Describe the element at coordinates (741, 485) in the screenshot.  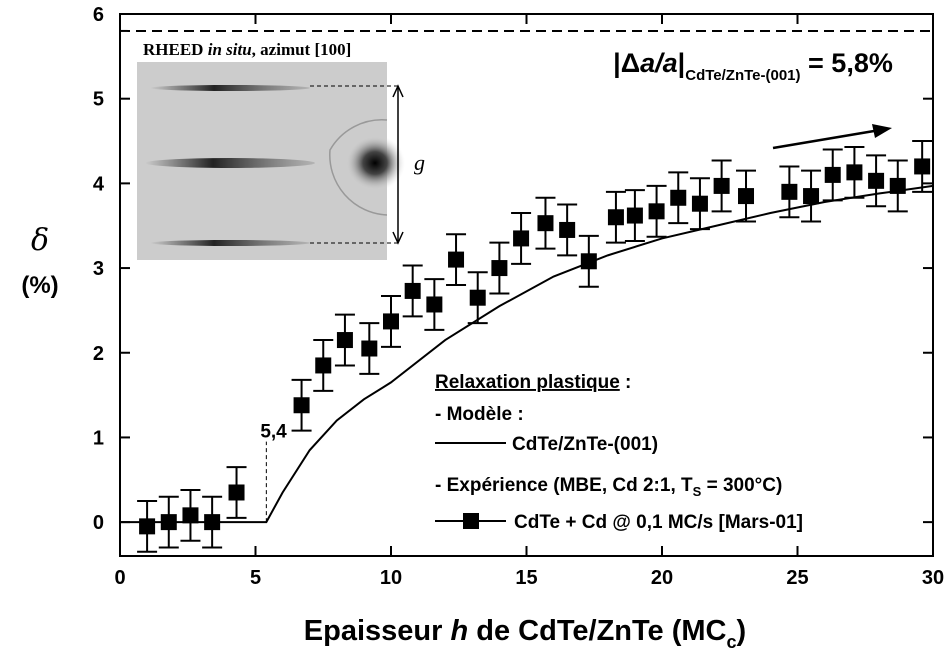
I see `legend-part: = 300°C)` at that location.